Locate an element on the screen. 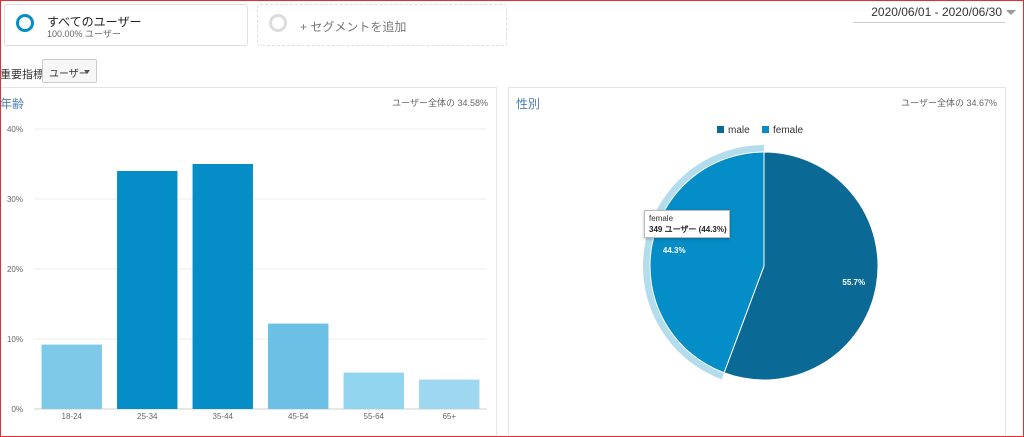  gender-panel-title: 性別 is located at coordinates (528, 104).